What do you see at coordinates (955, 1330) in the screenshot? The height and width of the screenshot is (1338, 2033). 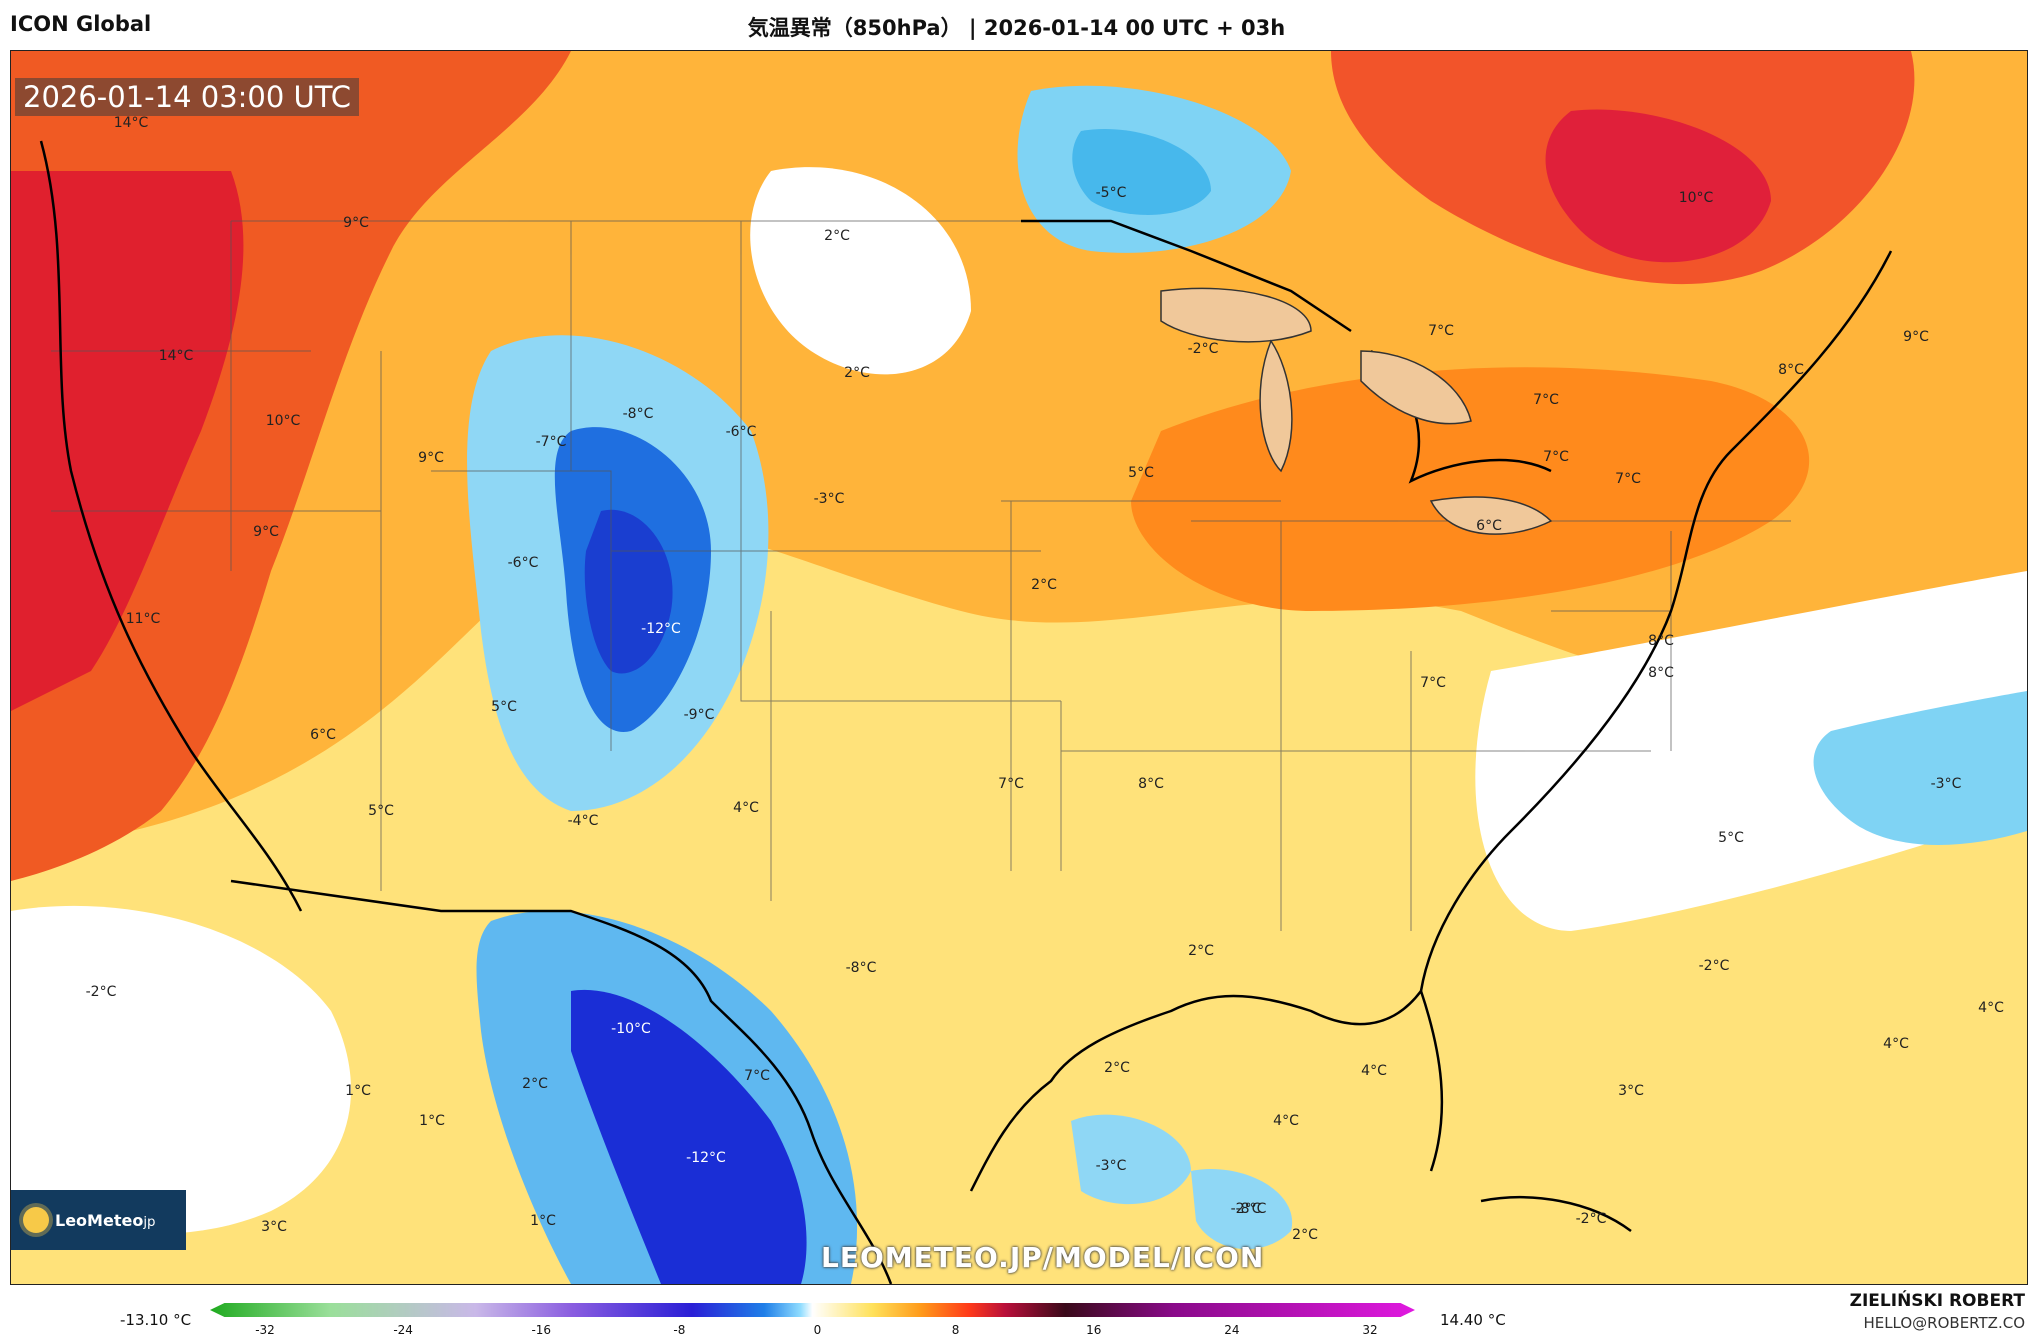 I see `colorbar-tick: 8` at bounding box center [955, 1330].